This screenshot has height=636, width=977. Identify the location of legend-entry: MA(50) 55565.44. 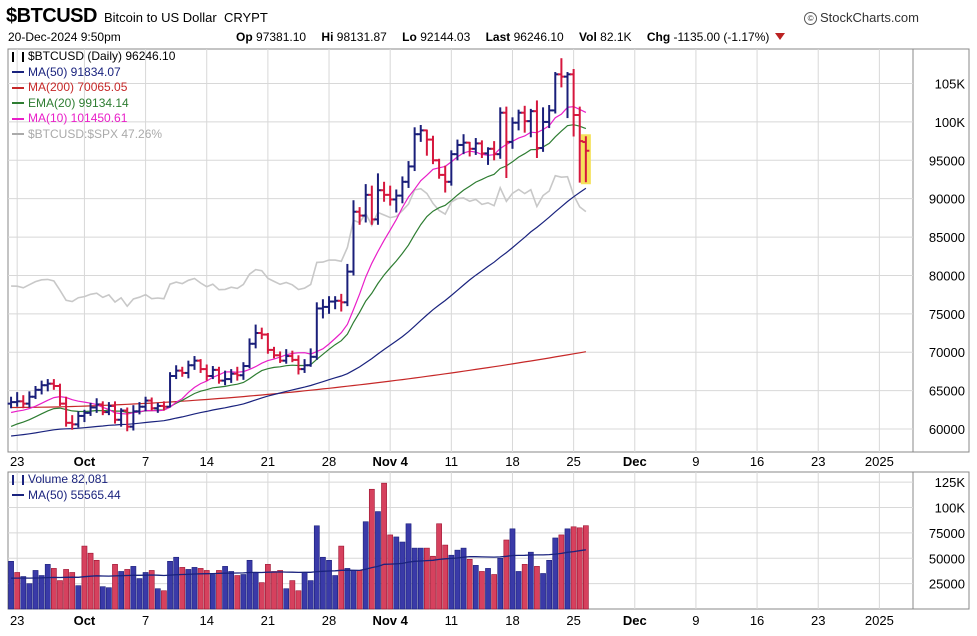
(66, 496).